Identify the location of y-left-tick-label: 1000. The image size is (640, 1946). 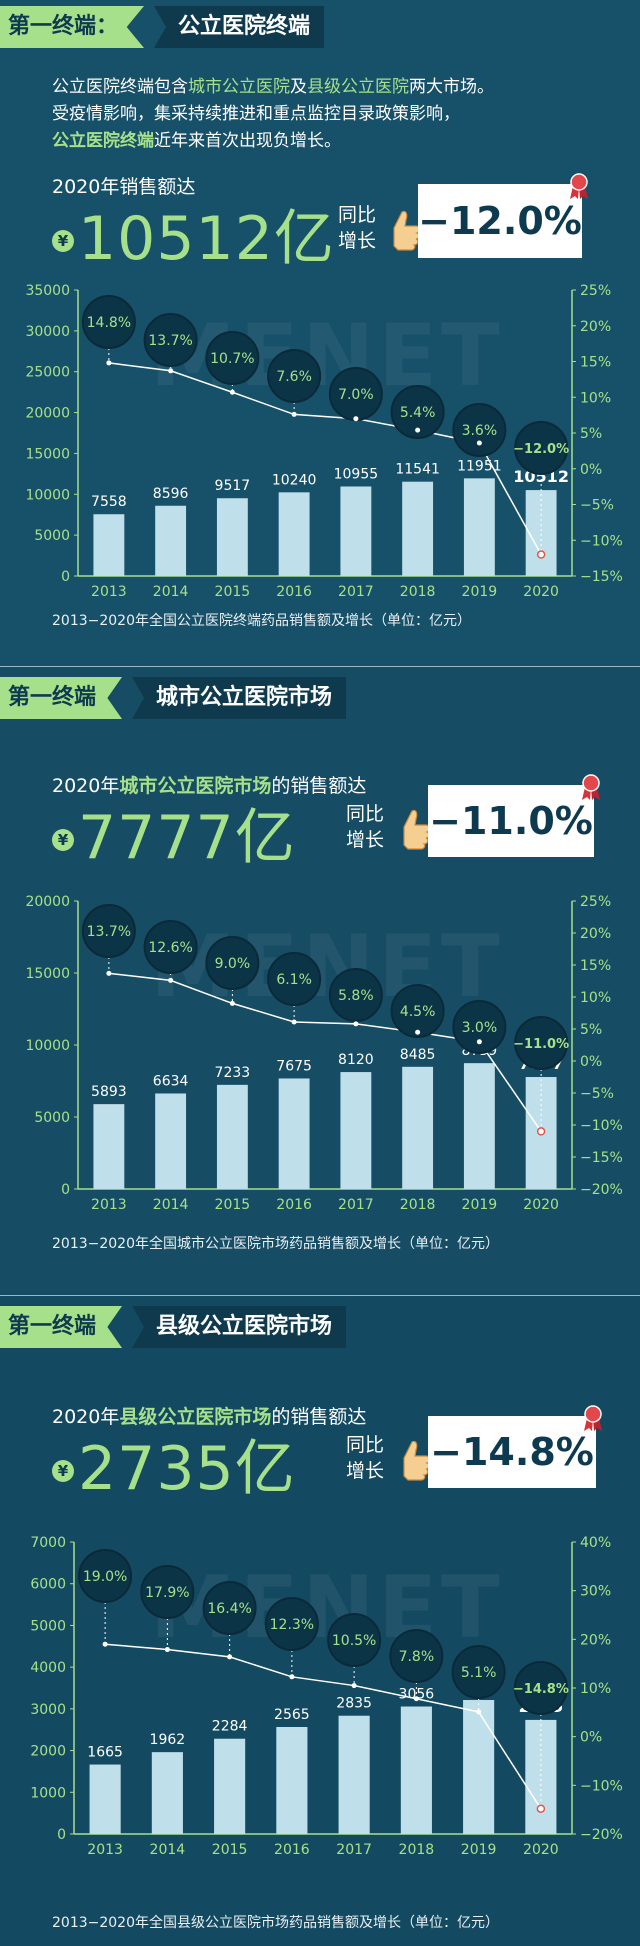
(48, 1793).